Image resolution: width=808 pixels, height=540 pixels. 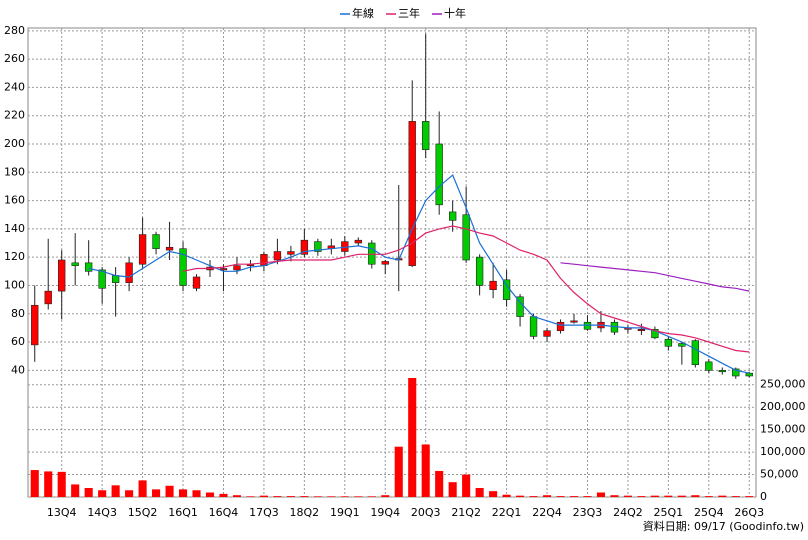 What do you see at coordinates (14, 30) in the screenshot?
I see `y-tick-label: 280` at bounding box center [14, 30].